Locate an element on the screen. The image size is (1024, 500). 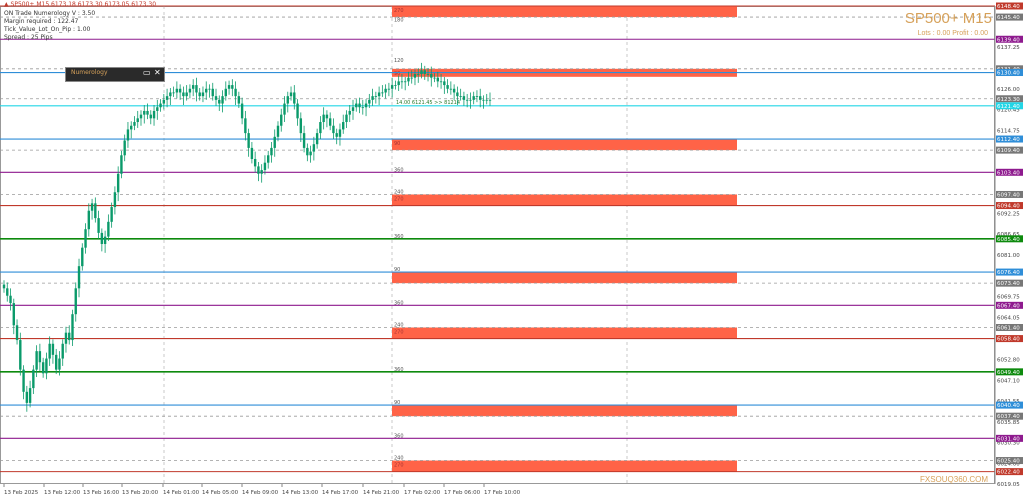
symbol-title: SP500+ M15 is located at coordinates (948, 18).